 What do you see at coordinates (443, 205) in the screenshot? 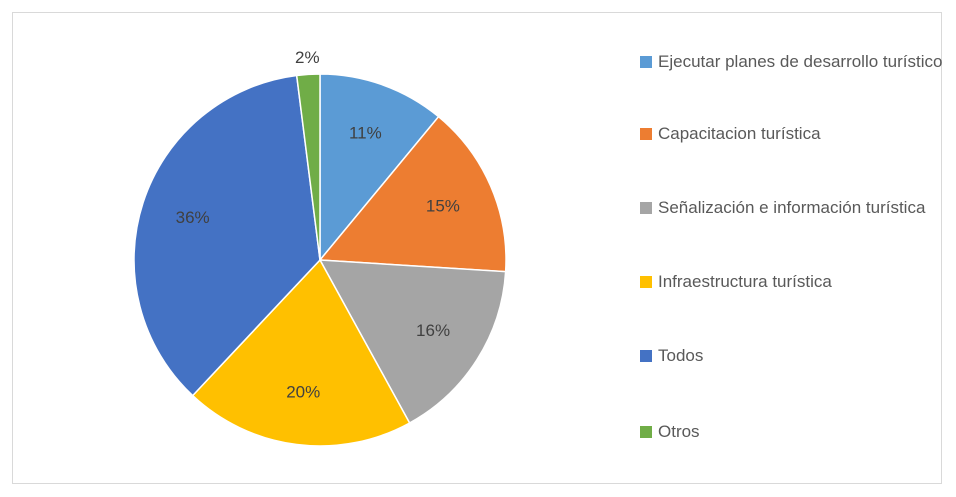
I see `data-label: 15%` at bounding box center [443, 205].